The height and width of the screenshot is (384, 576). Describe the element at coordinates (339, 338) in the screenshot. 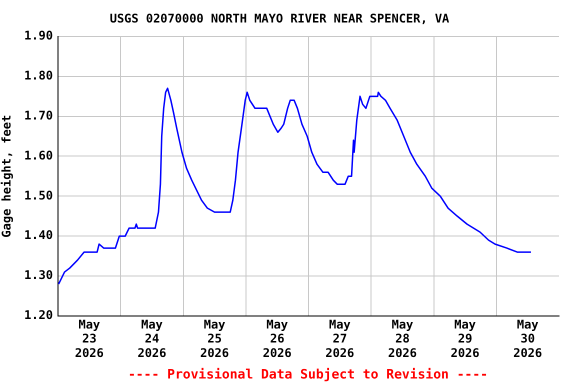

I see `x-tick-label: May 27 2026` at that location.